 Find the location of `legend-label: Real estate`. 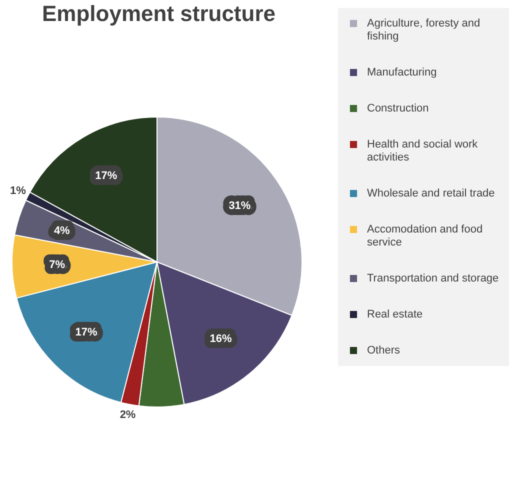

legend-label: Real estate is located at coordinates (395, 314).